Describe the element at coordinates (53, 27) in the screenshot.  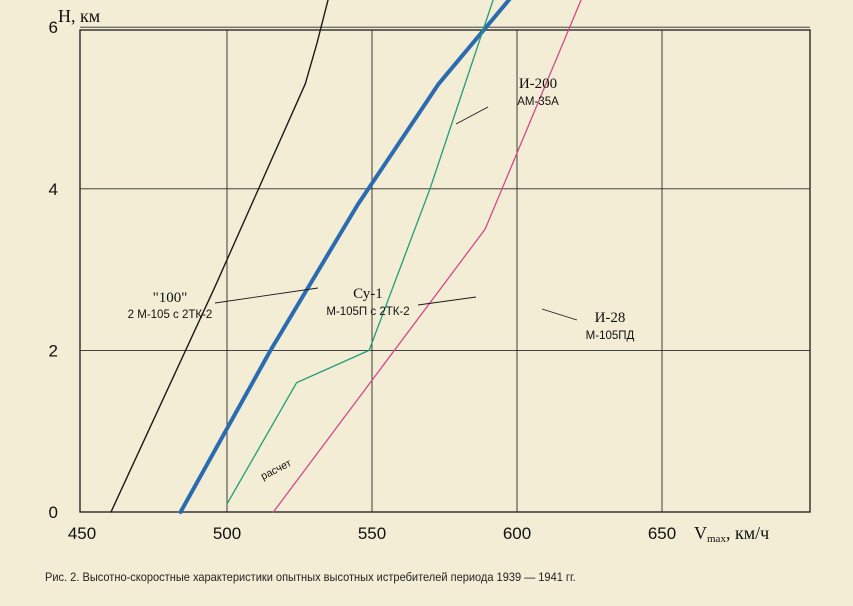
I see `y-tick-label: 6` at that location.